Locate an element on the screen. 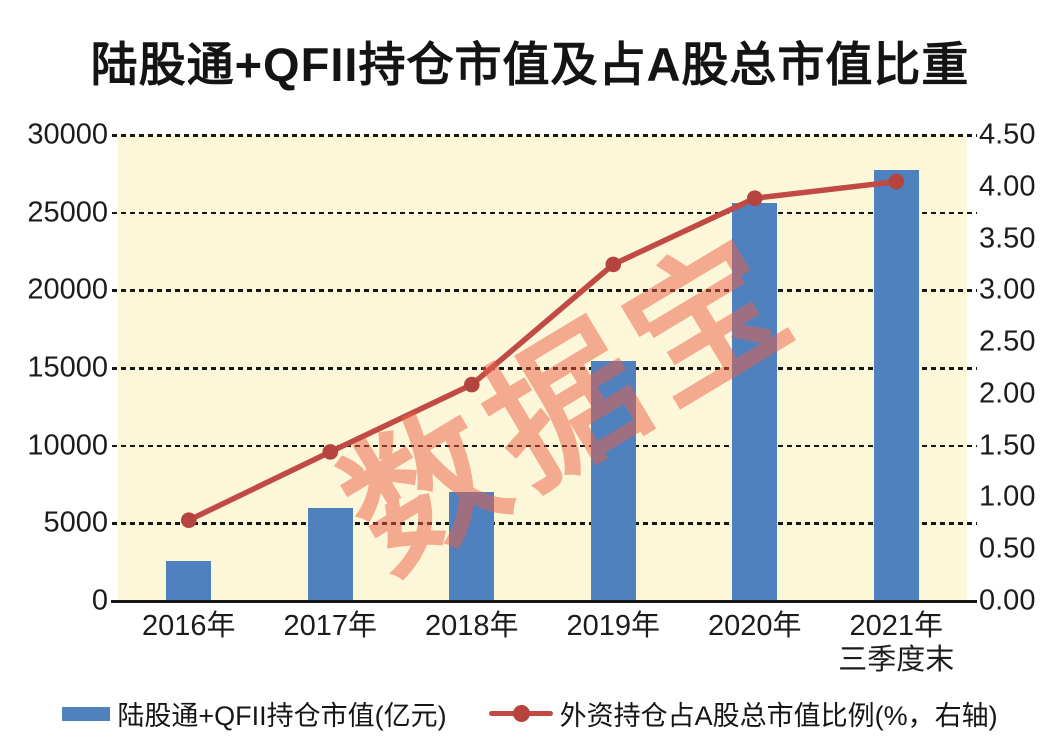 This screenshot has height=756, width=1060. bar-swatch is located at coordinates (86, 713).